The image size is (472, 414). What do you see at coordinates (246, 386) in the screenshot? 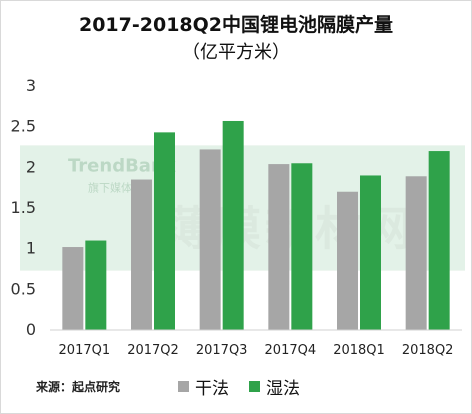
I see `legend: 干法 湿法` at bounding box center [246, 386].